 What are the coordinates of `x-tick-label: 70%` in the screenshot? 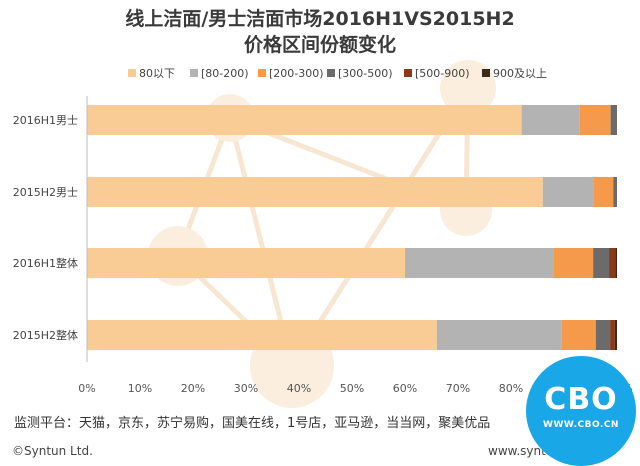 It's located at (458, 388).